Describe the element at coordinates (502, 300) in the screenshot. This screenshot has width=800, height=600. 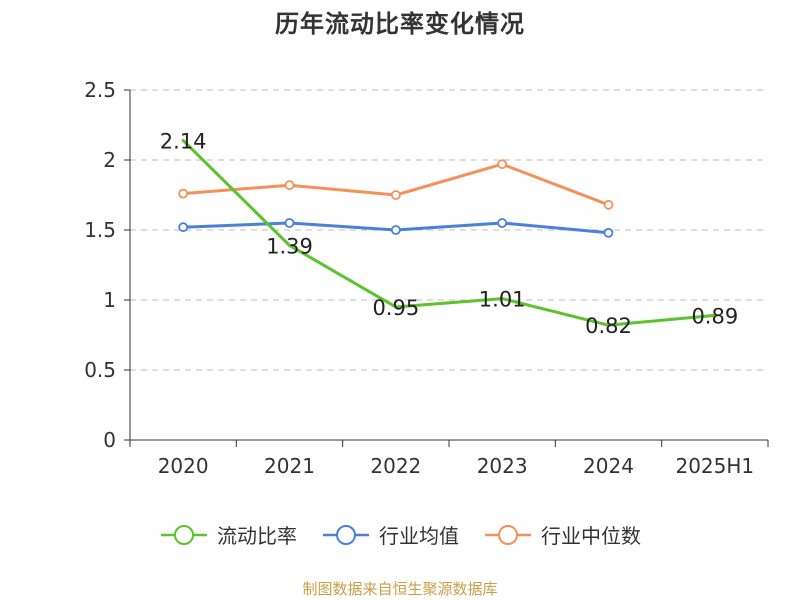
I see `data-label: 1.01` at that location.